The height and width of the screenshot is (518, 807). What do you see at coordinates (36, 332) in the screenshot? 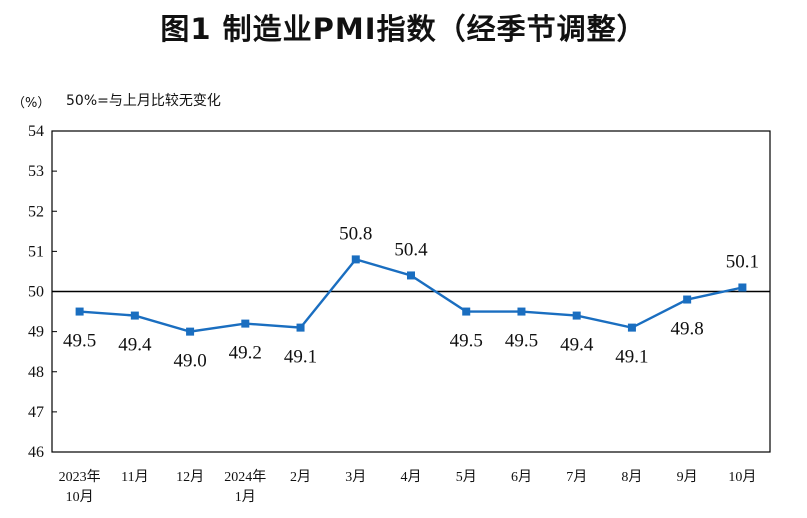
I see `y-tick-label: 49` at bounding box center [36, 332].